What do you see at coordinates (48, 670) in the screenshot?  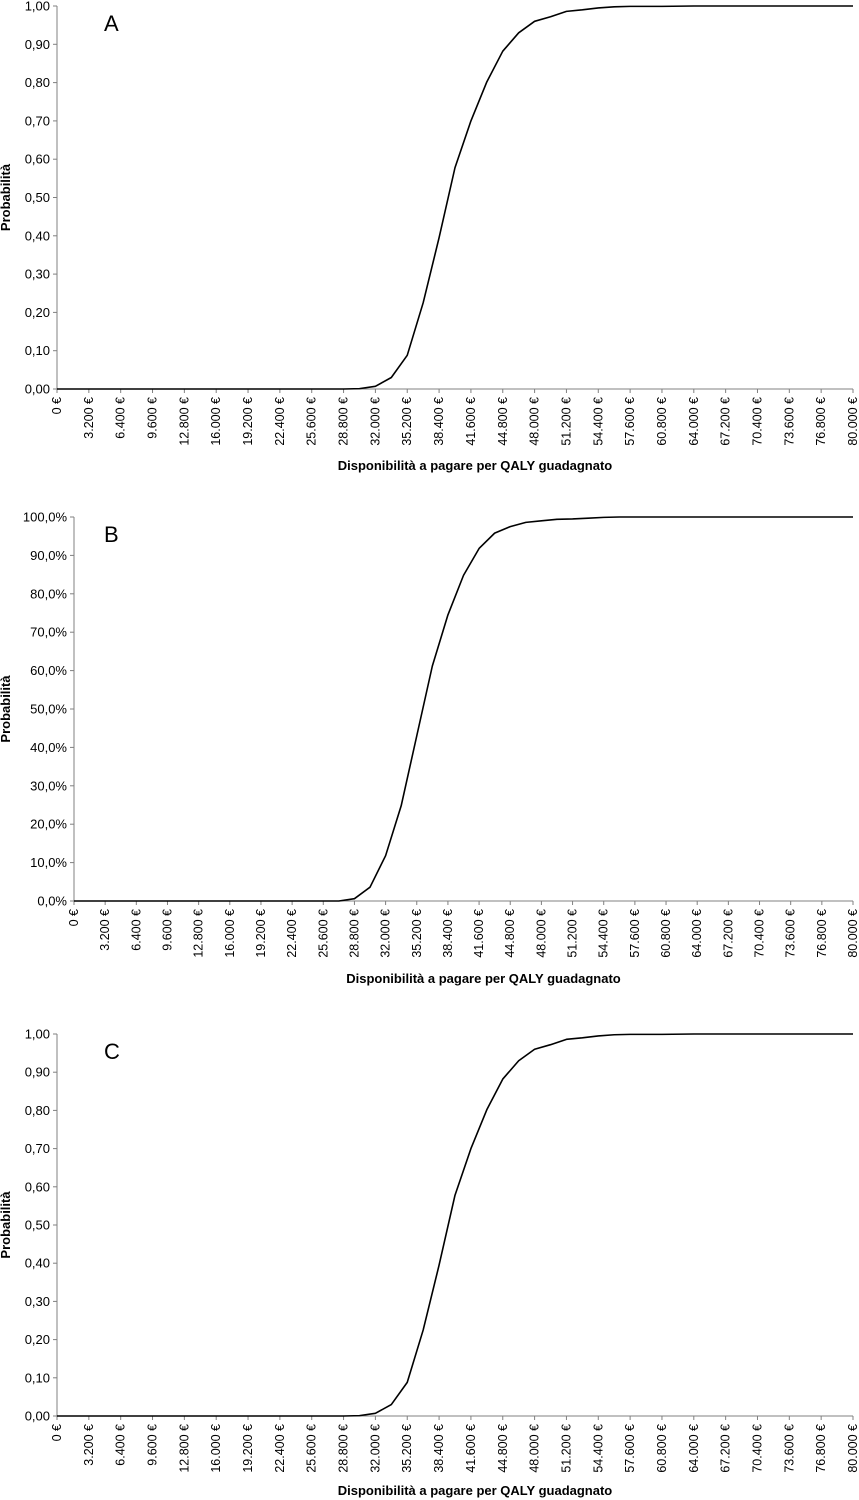 I see `y-tick-label: 60,0%` at bounding box center [48, 670].